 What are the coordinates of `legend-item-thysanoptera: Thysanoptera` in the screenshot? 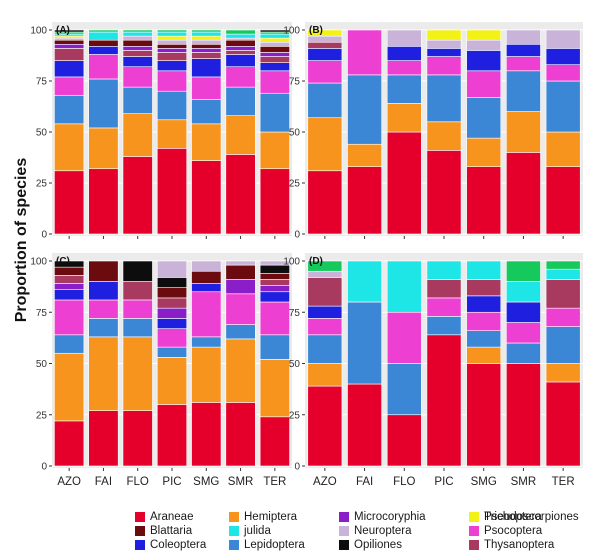 It's located at (511, 545).